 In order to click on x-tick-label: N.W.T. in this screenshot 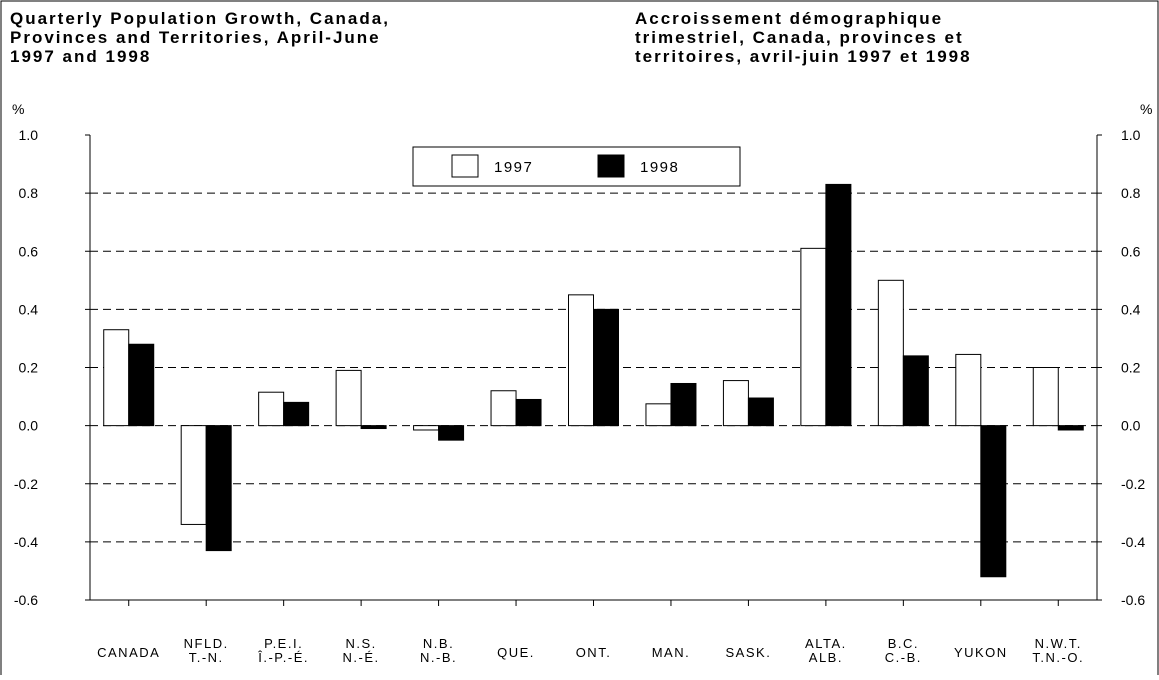, I will do `click(1058, 643)`.